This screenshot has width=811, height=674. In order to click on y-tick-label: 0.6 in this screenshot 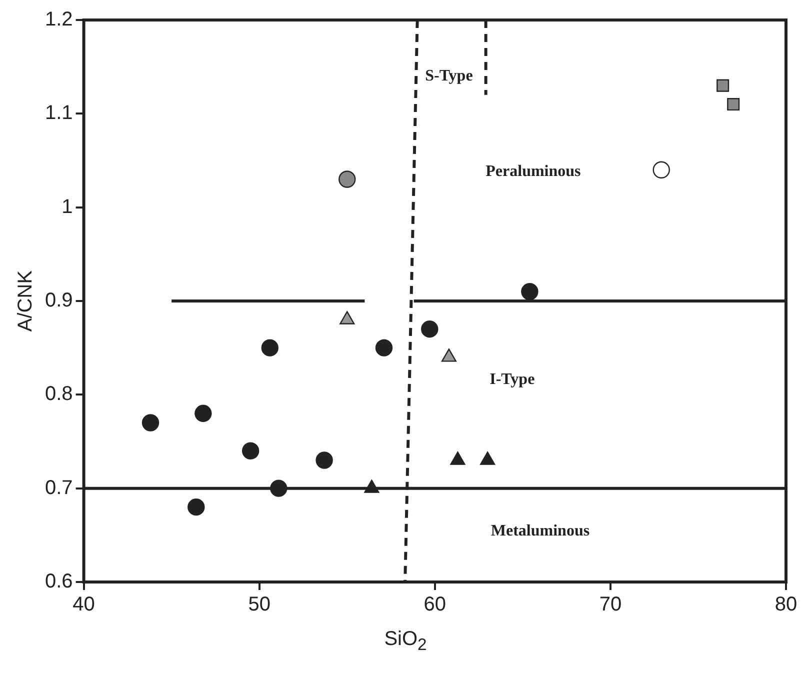, I will do `click(58, 581)`.